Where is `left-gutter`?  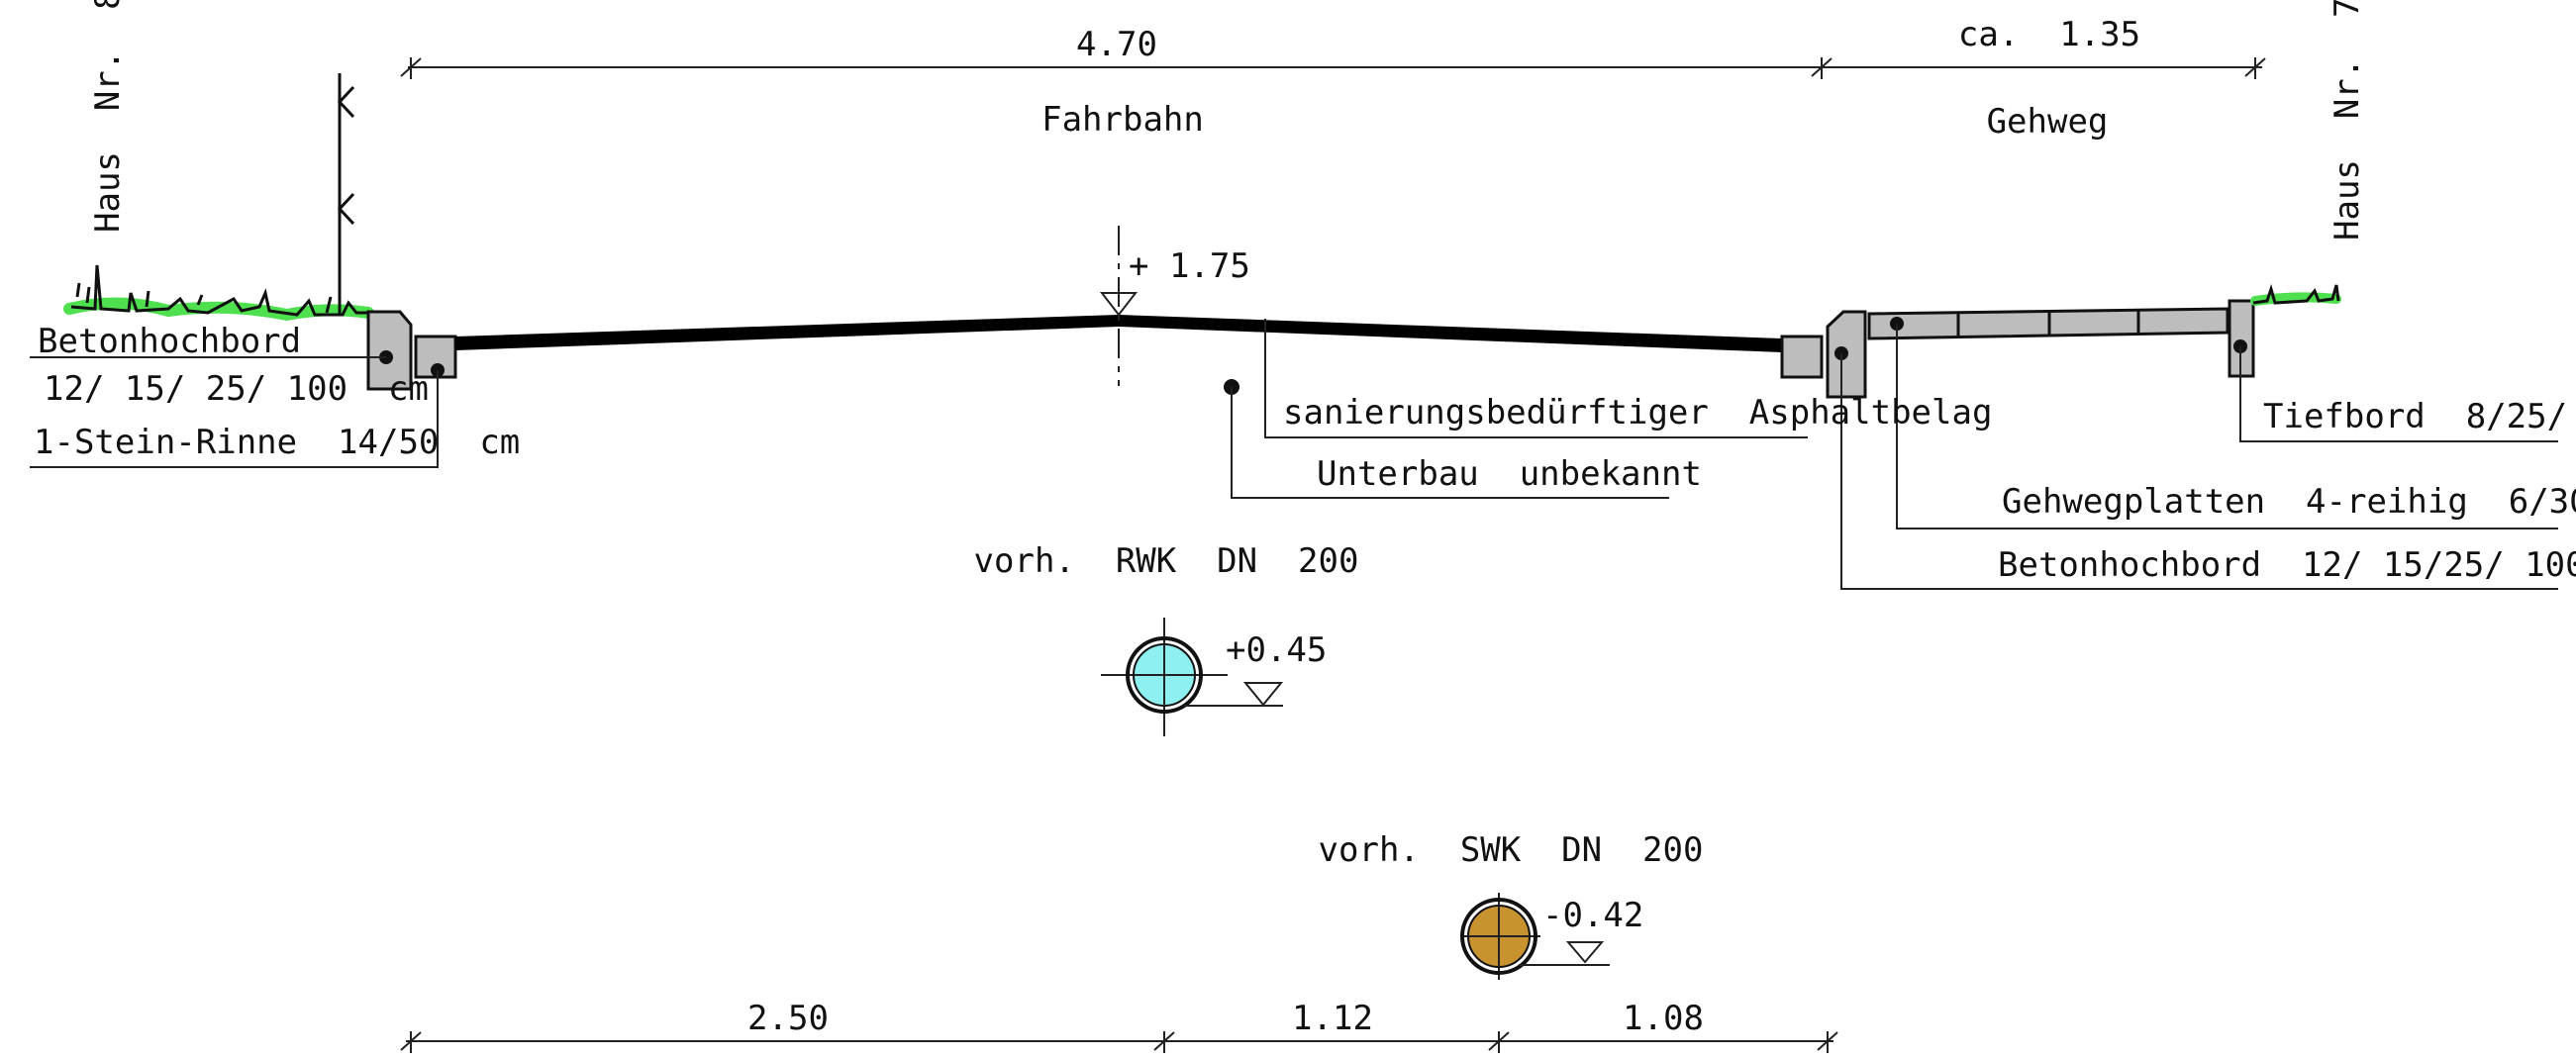
left-gutter is located at coordinates (436, 357).